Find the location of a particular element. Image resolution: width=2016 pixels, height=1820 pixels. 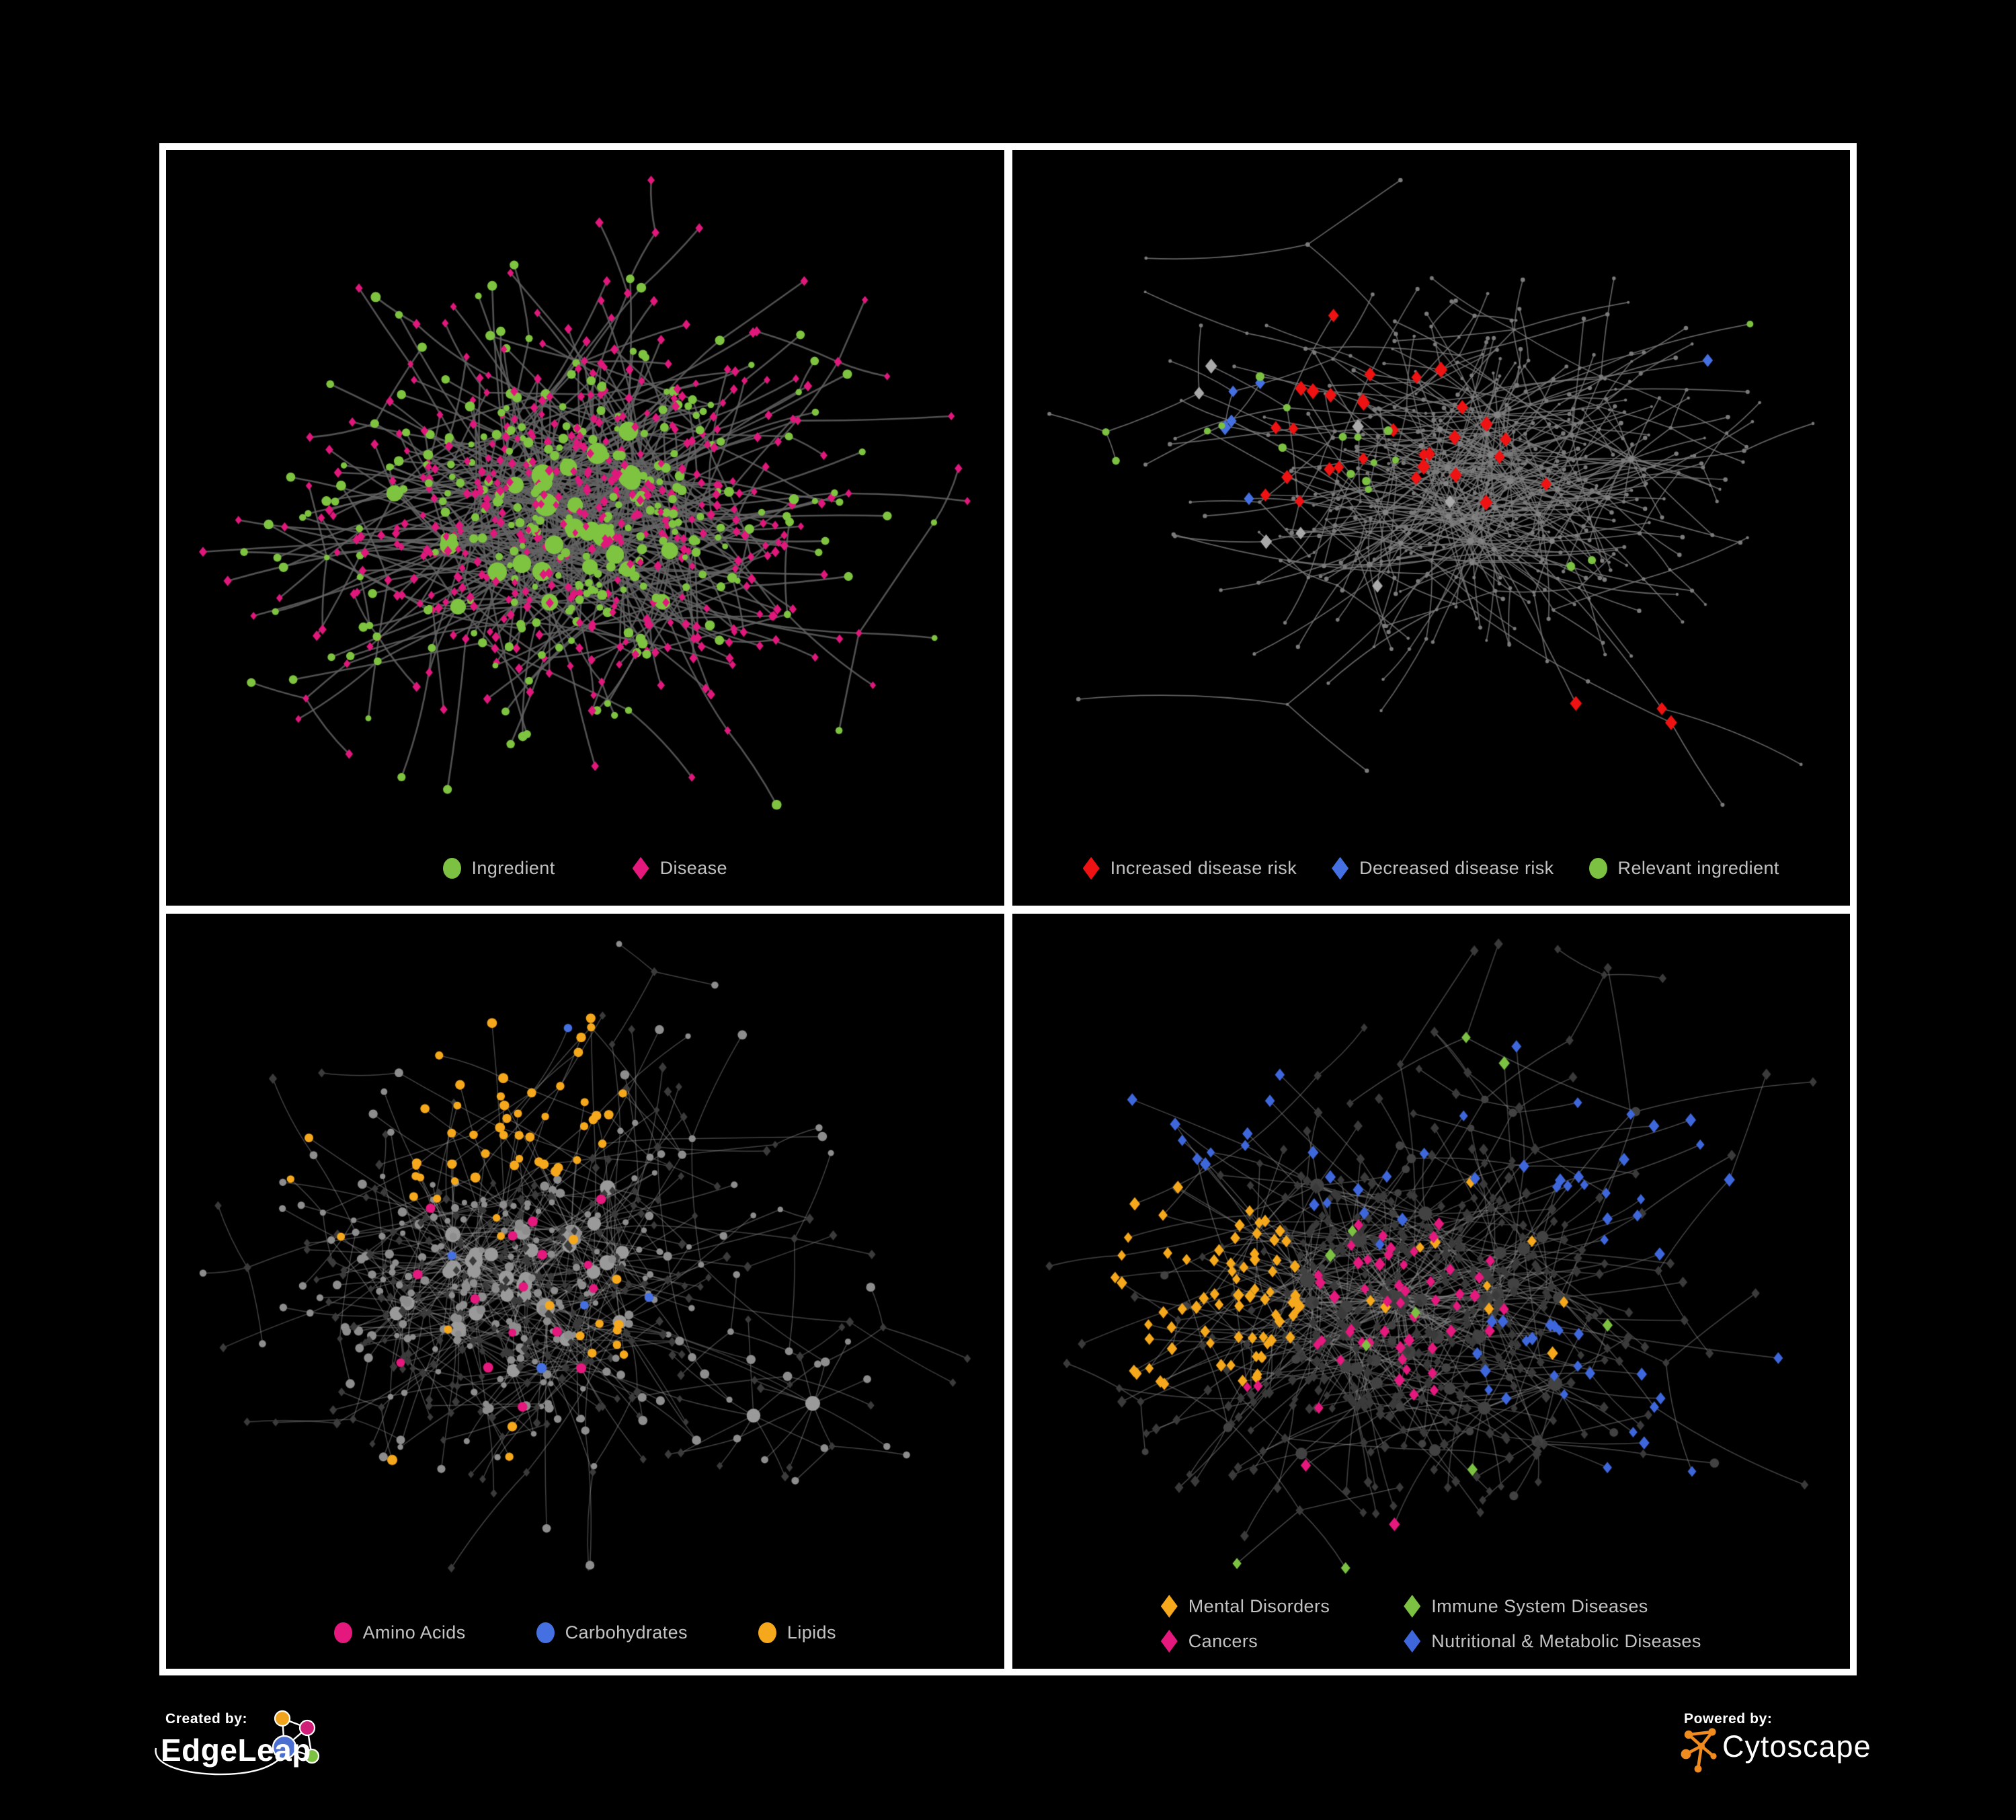

legend-label: Nutritional & Metabolic Diseases is located at coordinates (1566, 1640).